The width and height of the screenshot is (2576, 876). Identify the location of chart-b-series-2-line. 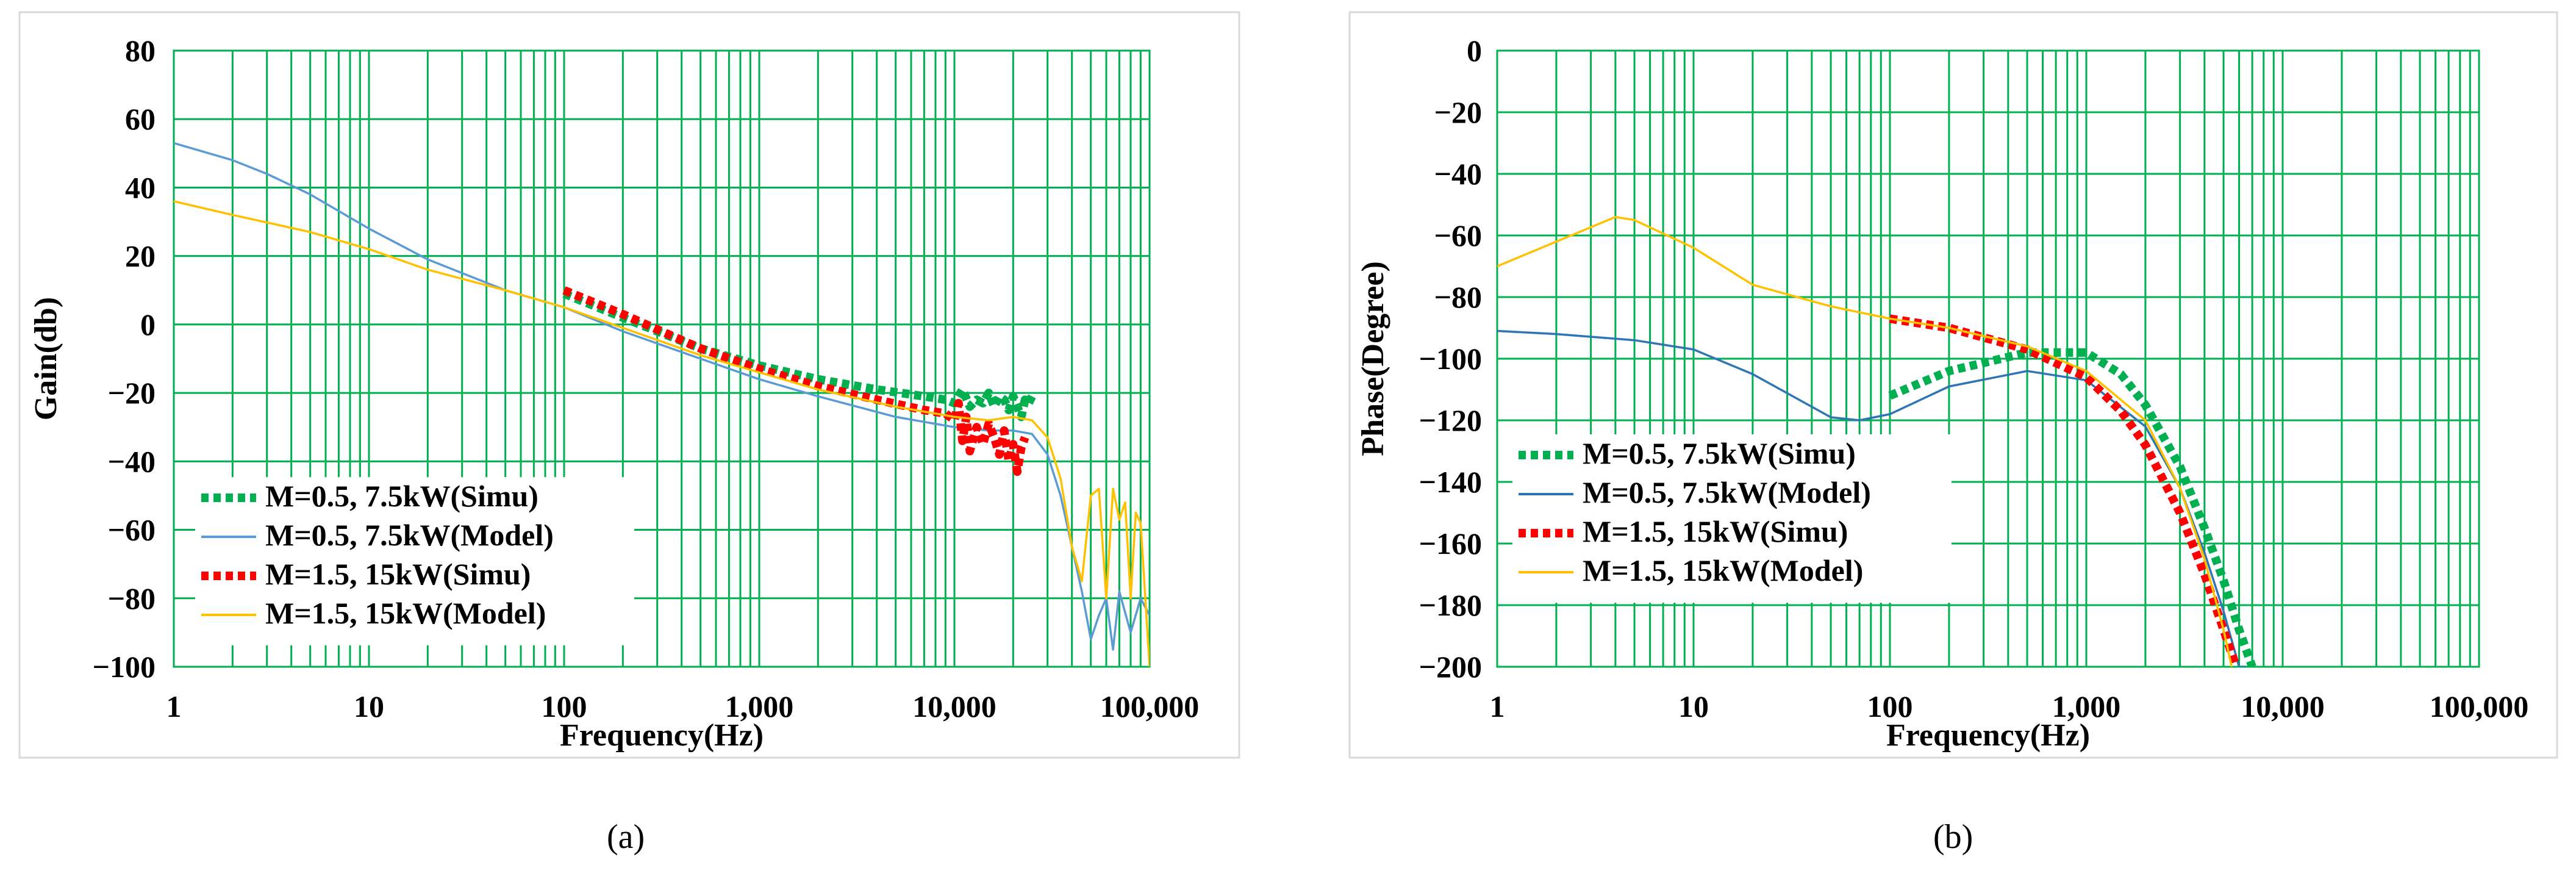
(1871, 498).